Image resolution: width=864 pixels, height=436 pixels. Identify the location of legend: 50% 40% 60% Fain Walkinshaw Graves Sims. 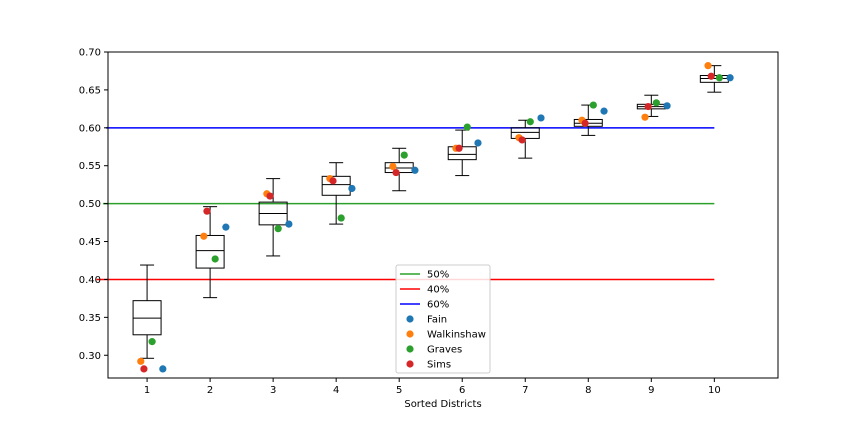
(443, 319).